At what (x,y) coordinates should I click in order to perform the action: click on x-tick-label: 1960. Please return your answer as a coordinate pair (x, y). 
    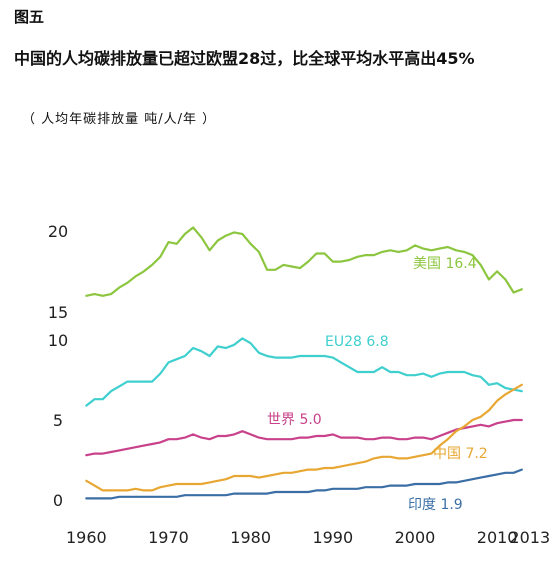
    Looking at the image, I should click on (86, 537).